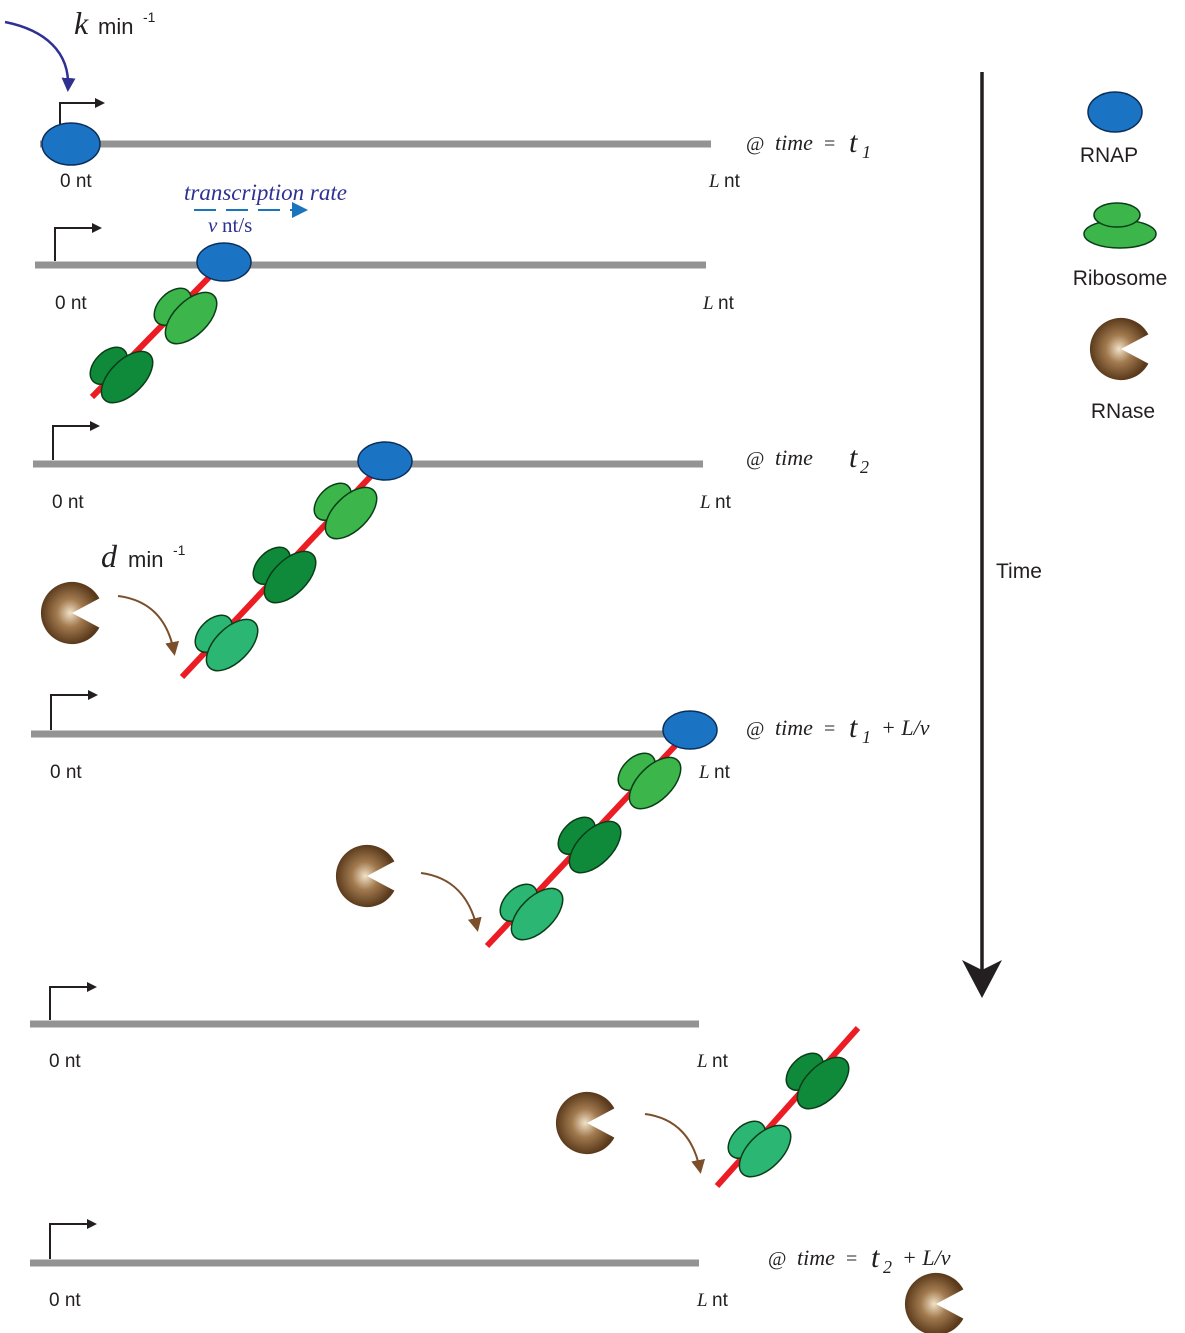  I want to click on row-1: k min -1 0 nt L nt @ time = t 1, so click(437, 98).